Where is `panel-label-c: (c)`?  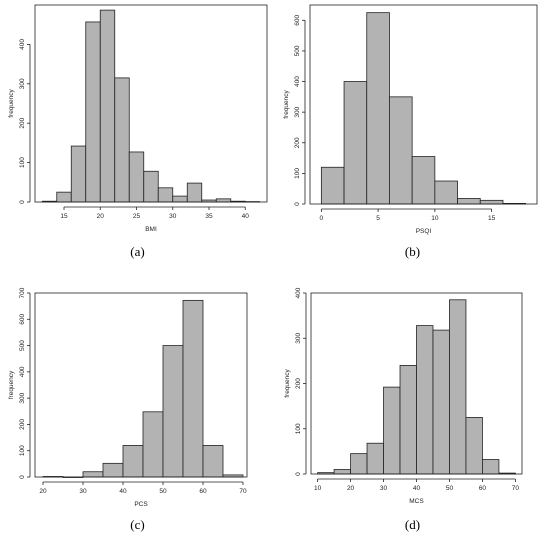
panel-label-c: (c) is located at coordinates (137, 524).